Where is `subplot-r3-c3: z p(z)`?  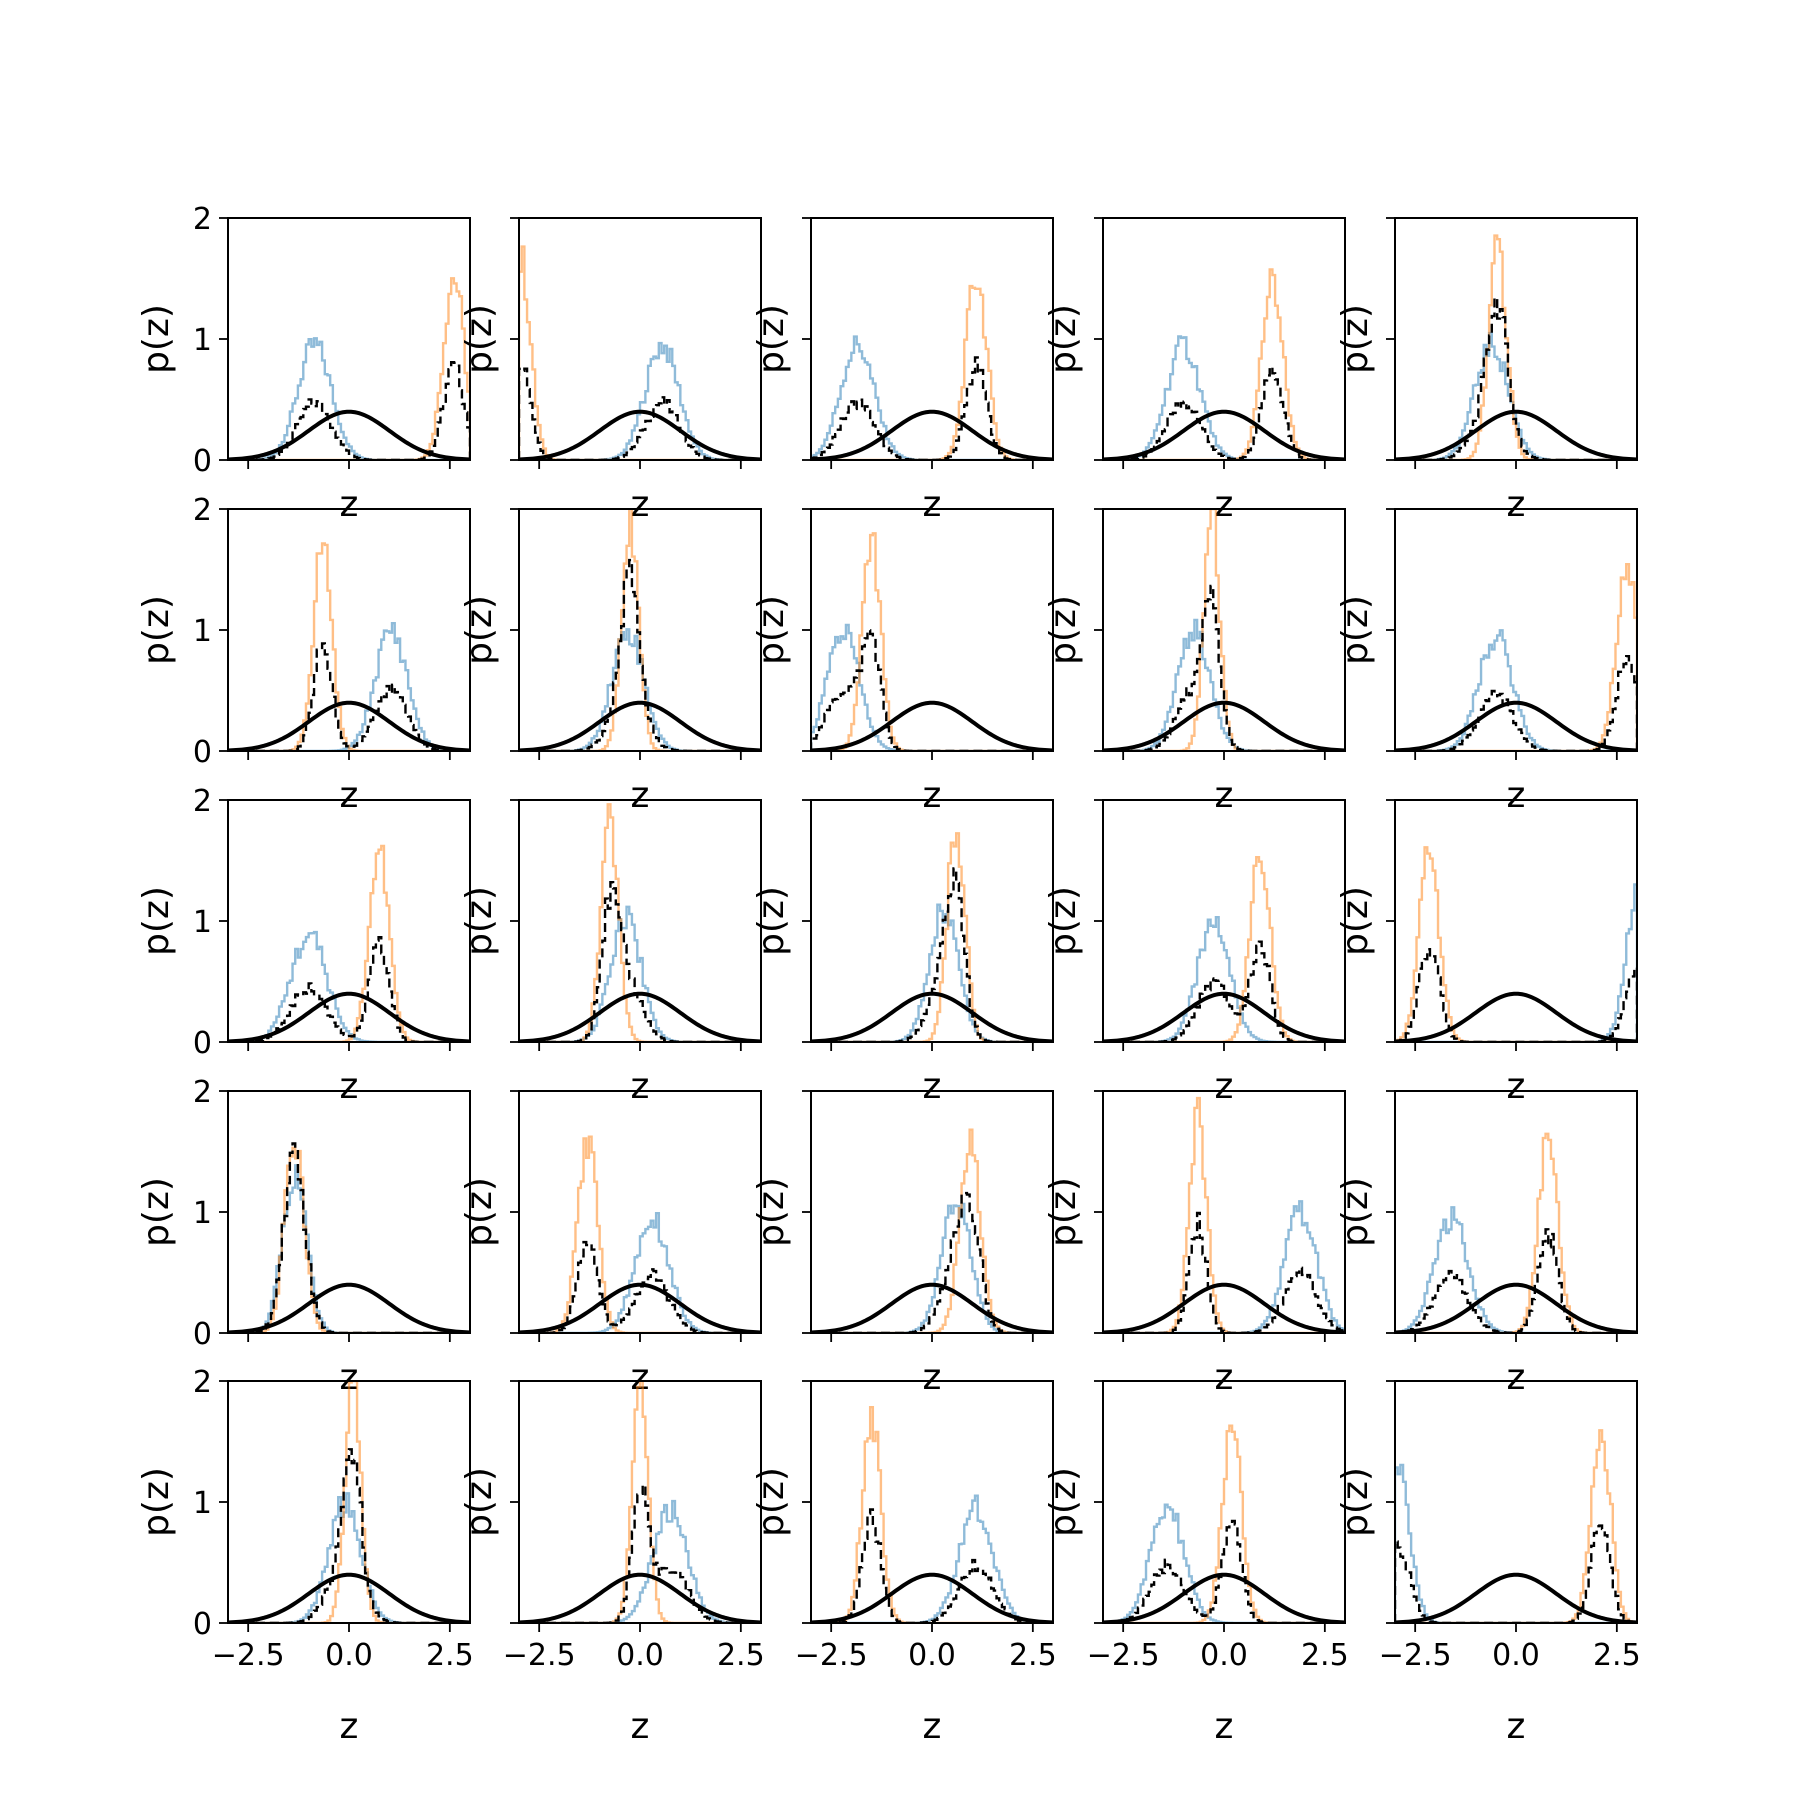
subplot-r3-c3: z p(z) is located at coordinates (1194, 1244).